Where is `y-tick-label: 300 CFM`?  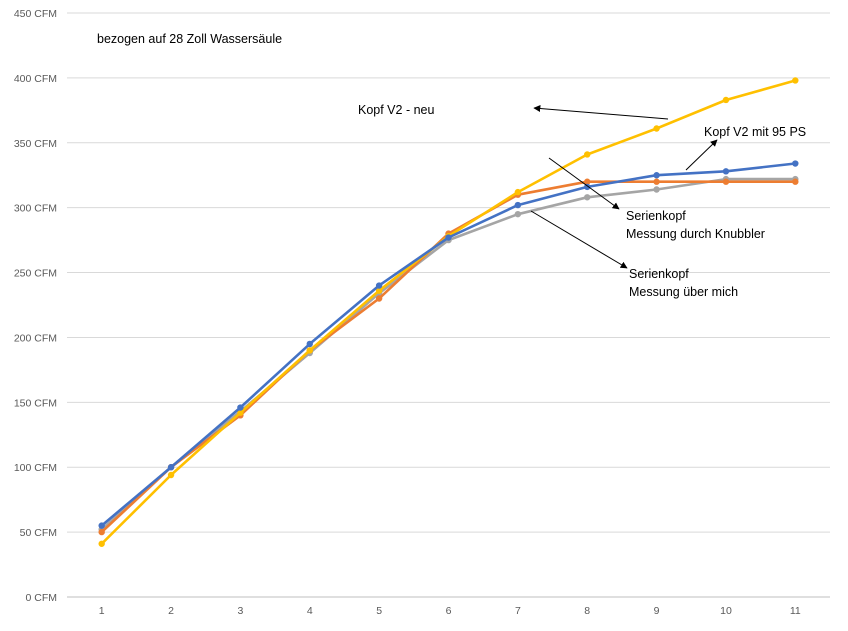
y-tick-label: 300 CFM is located at coordinates (35, 209).